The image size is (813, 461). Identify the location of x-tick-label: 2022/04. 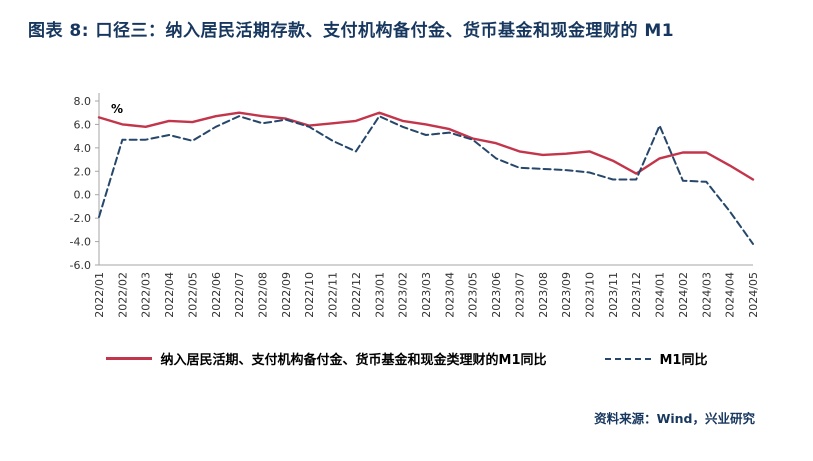
(169, 295).